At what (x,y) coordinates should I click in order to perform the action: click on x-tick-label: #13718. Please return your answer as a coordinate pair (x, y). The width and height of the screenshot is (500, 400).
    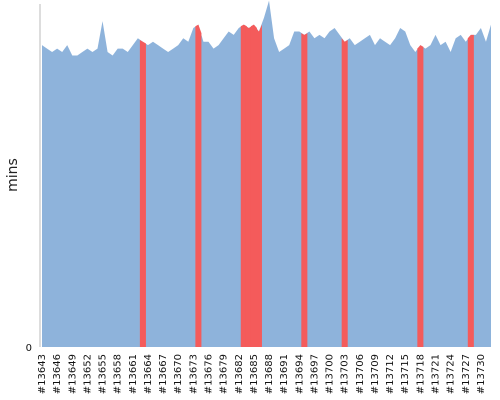
    Looking at the image, I should click on (420, 374).